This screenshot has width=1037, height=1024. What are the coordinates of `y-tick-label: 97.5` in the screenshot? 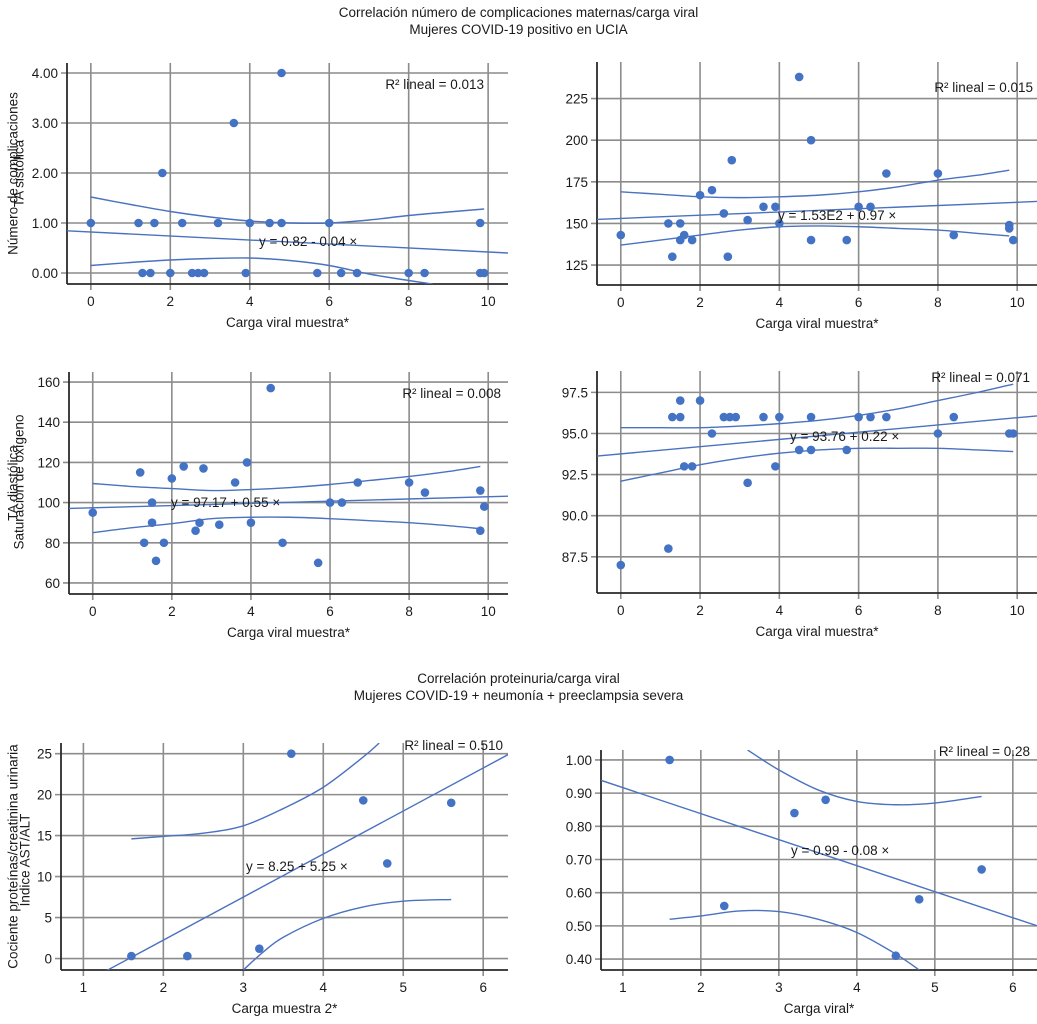 It's located at (575, 392).